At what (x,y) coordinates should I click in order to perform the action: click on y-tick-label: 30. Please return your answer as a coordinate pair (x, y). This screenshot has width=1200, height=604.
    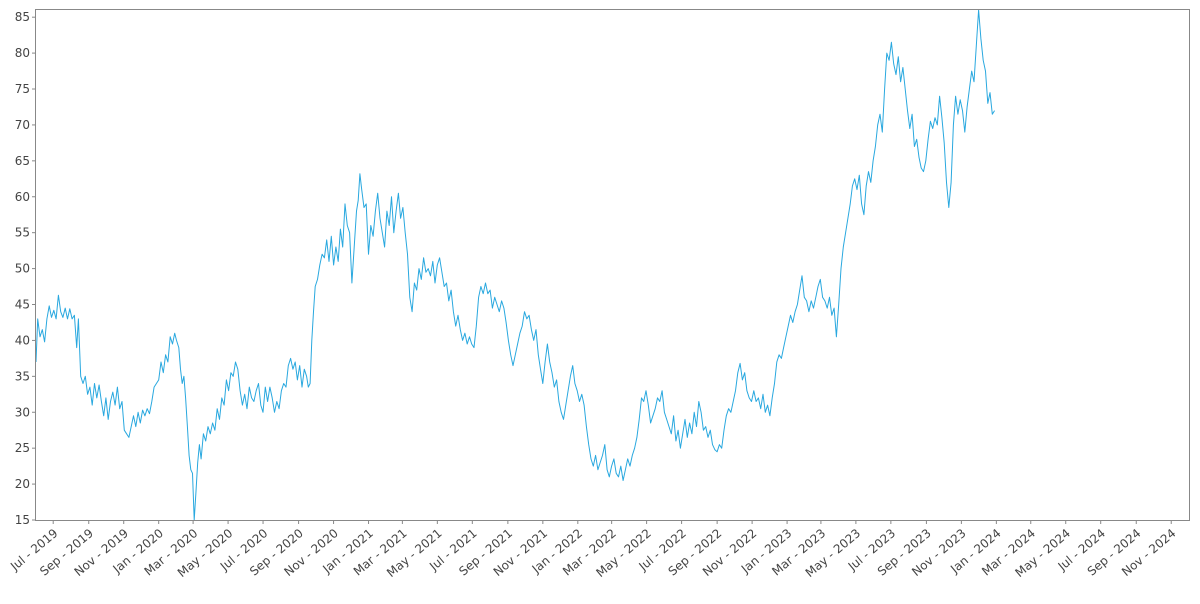
    Looking at the image, I should click on (22, 412).